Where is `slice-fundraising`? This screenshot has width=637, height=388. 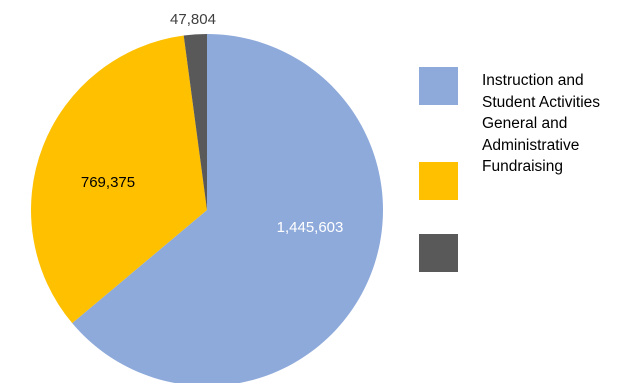 slice-fundraising is located at coordinates (195, 122).